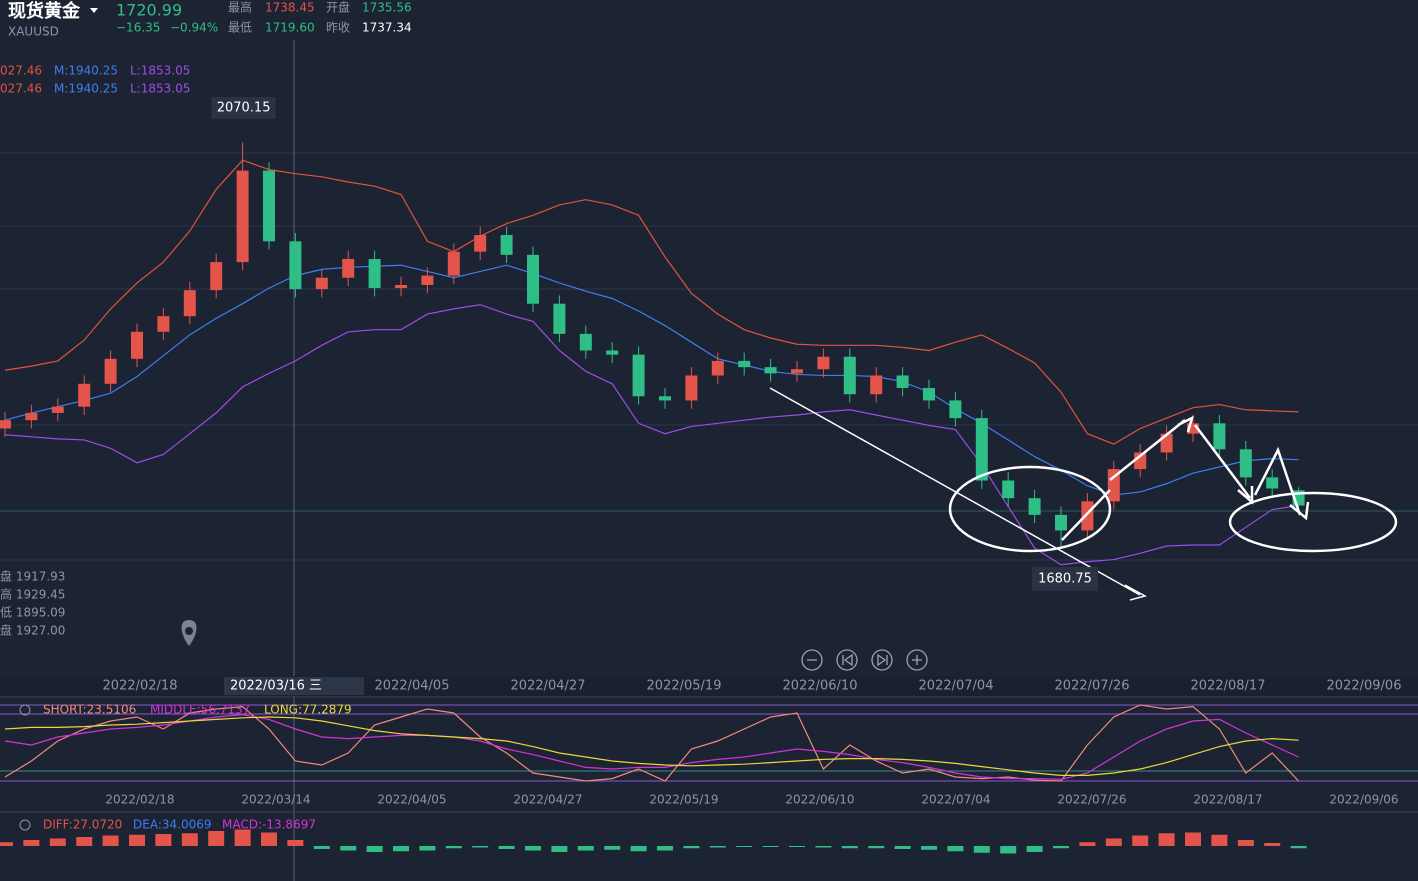 This screenshot has height=881, width=1418. What do you see at coordinates (387, 28) in the screenshot?
I see `stat-value: 1737.34` at bounding box center [387, 28].